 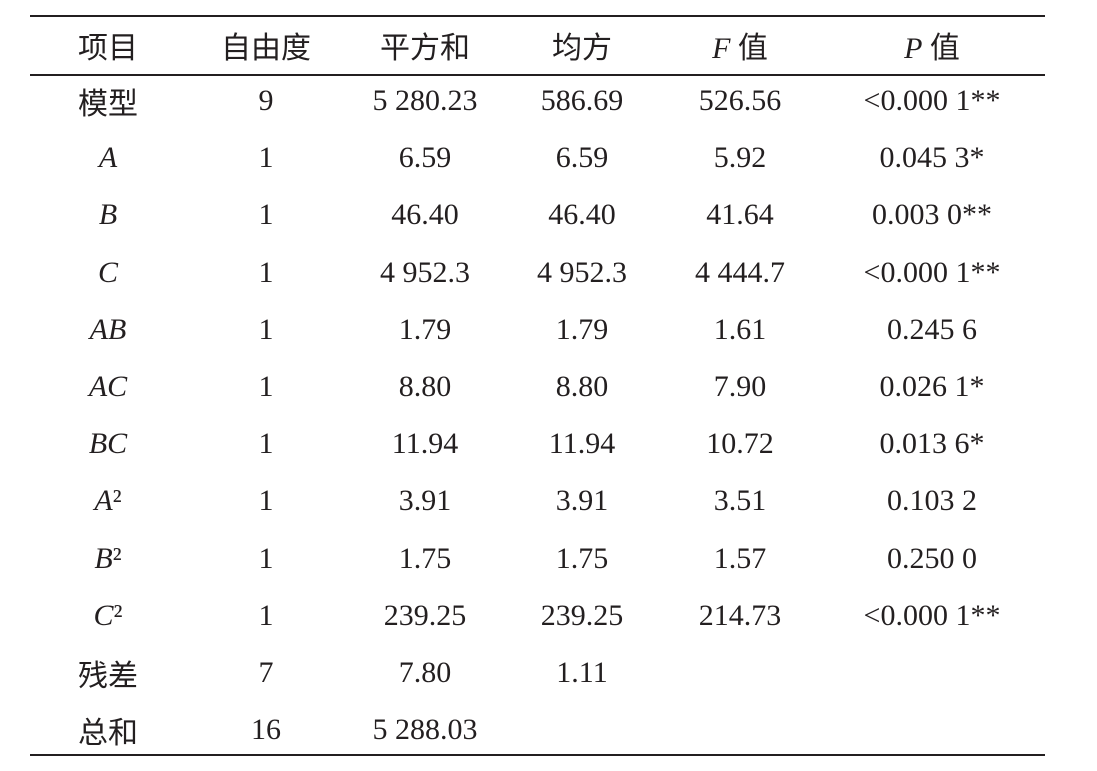 What do you see at coordinates (108, 676) in the screenshot?
I see `row-label: 残差` at bounding box center [108, 676].